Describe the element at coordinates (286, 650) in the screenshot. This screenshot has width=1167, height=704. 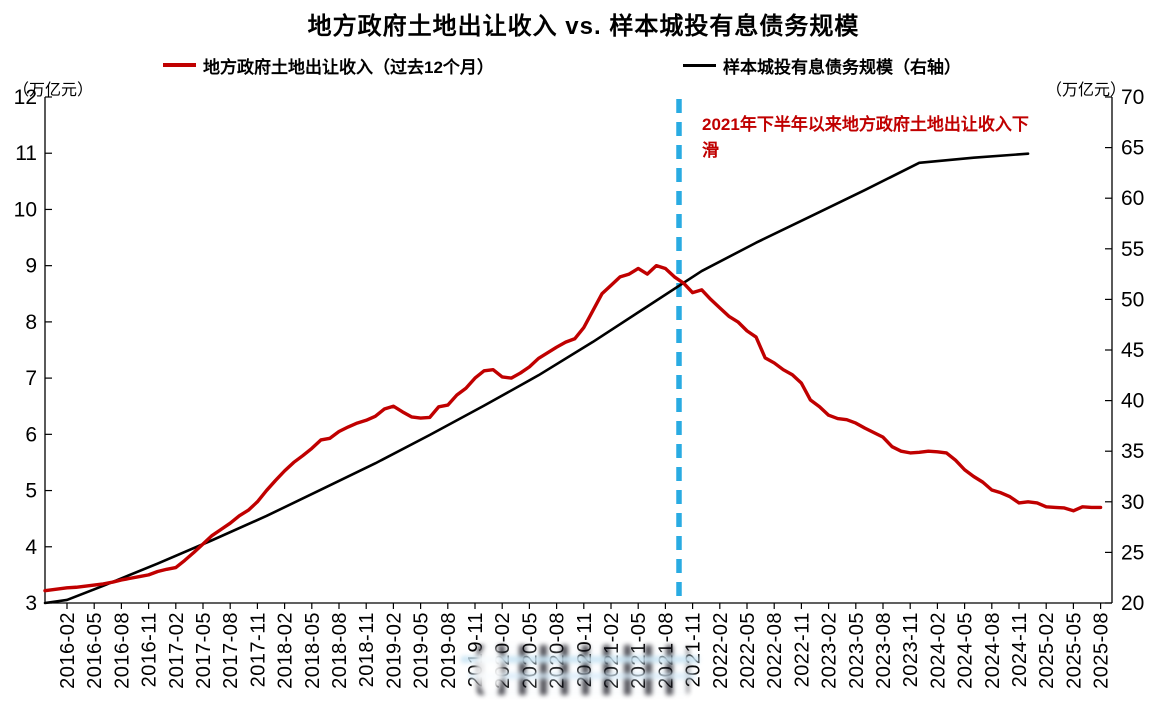
I see `x-axis-tick-label: 2018-02` at that location.